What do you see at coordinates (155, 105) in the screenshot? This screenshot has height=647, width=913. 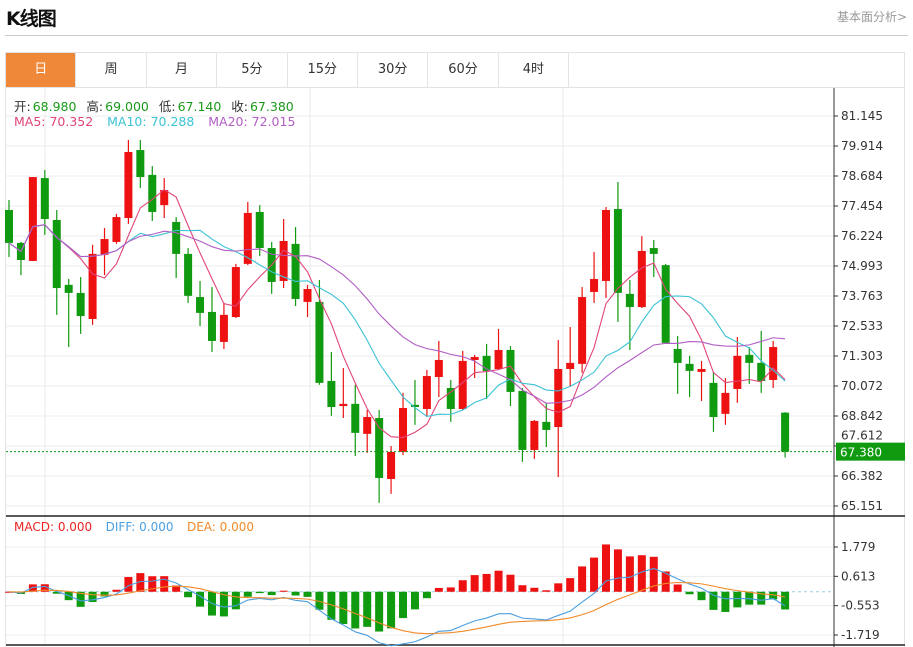 I see `ohlc-info: 开: 68.980 高: 69.000 低: 67.140 收: 67.380` at bounding box center [155, 105].